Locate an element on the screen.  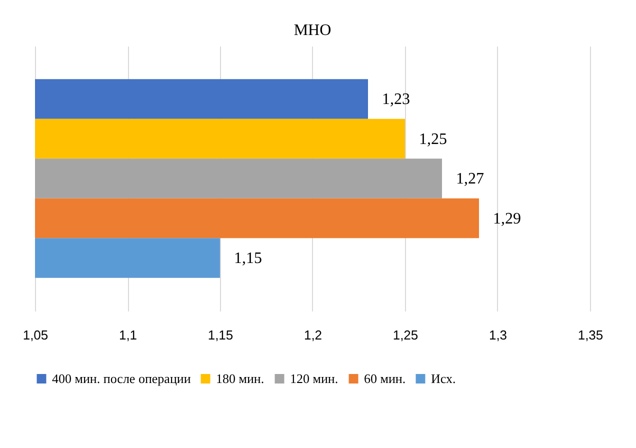
x-tick-label: 1,35 is located at coordinates (591, 335).